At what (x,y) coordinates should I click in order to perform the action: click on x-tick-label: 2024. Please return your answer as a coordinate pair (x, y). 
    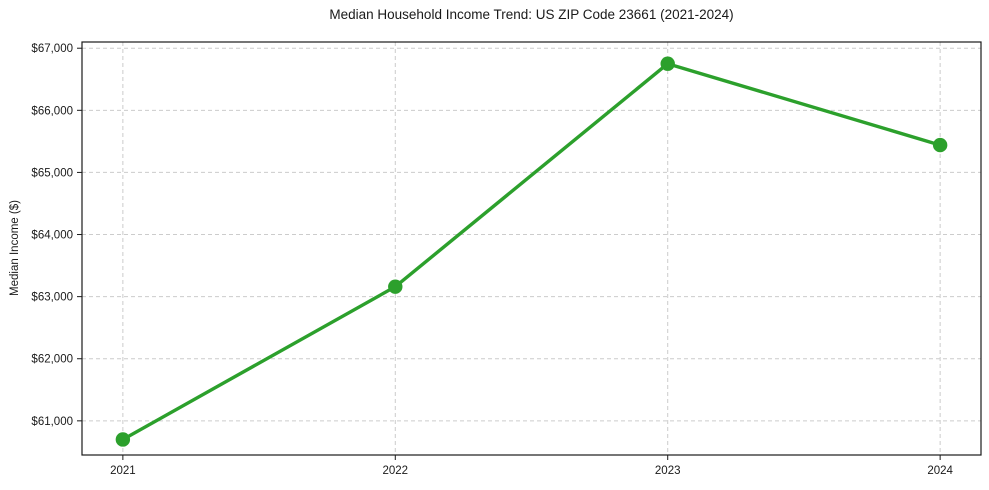
    Looking at the image, I should click on (940, 471).